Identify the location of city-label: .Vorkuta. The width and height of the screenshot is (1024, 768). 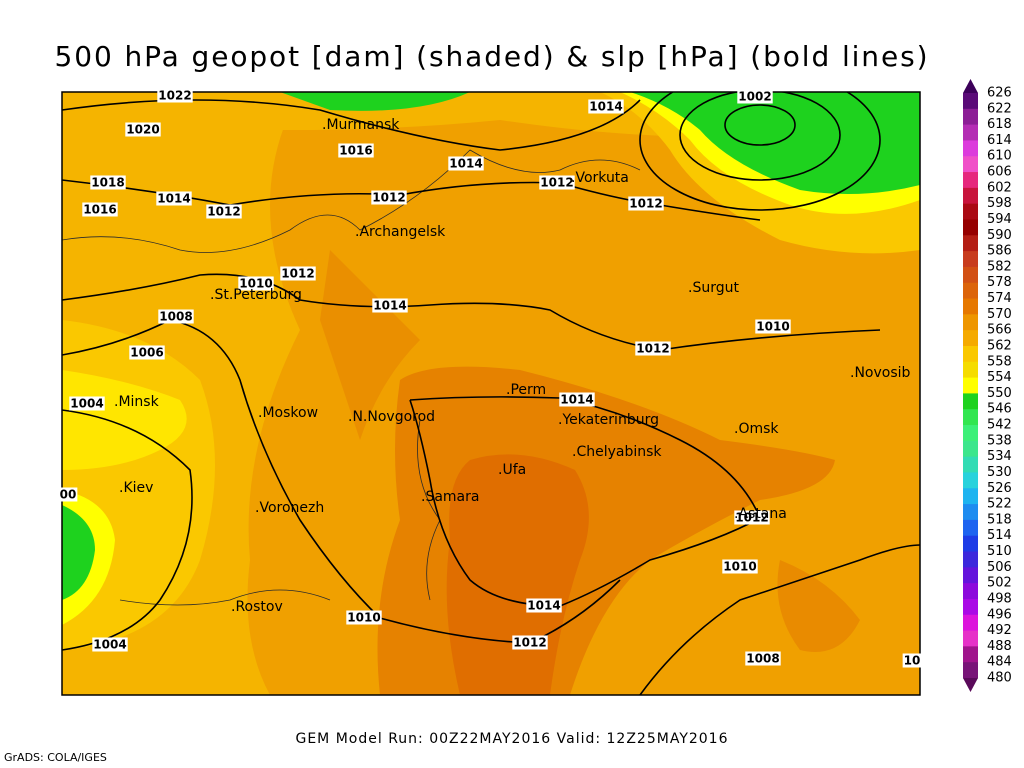
(600, 178).